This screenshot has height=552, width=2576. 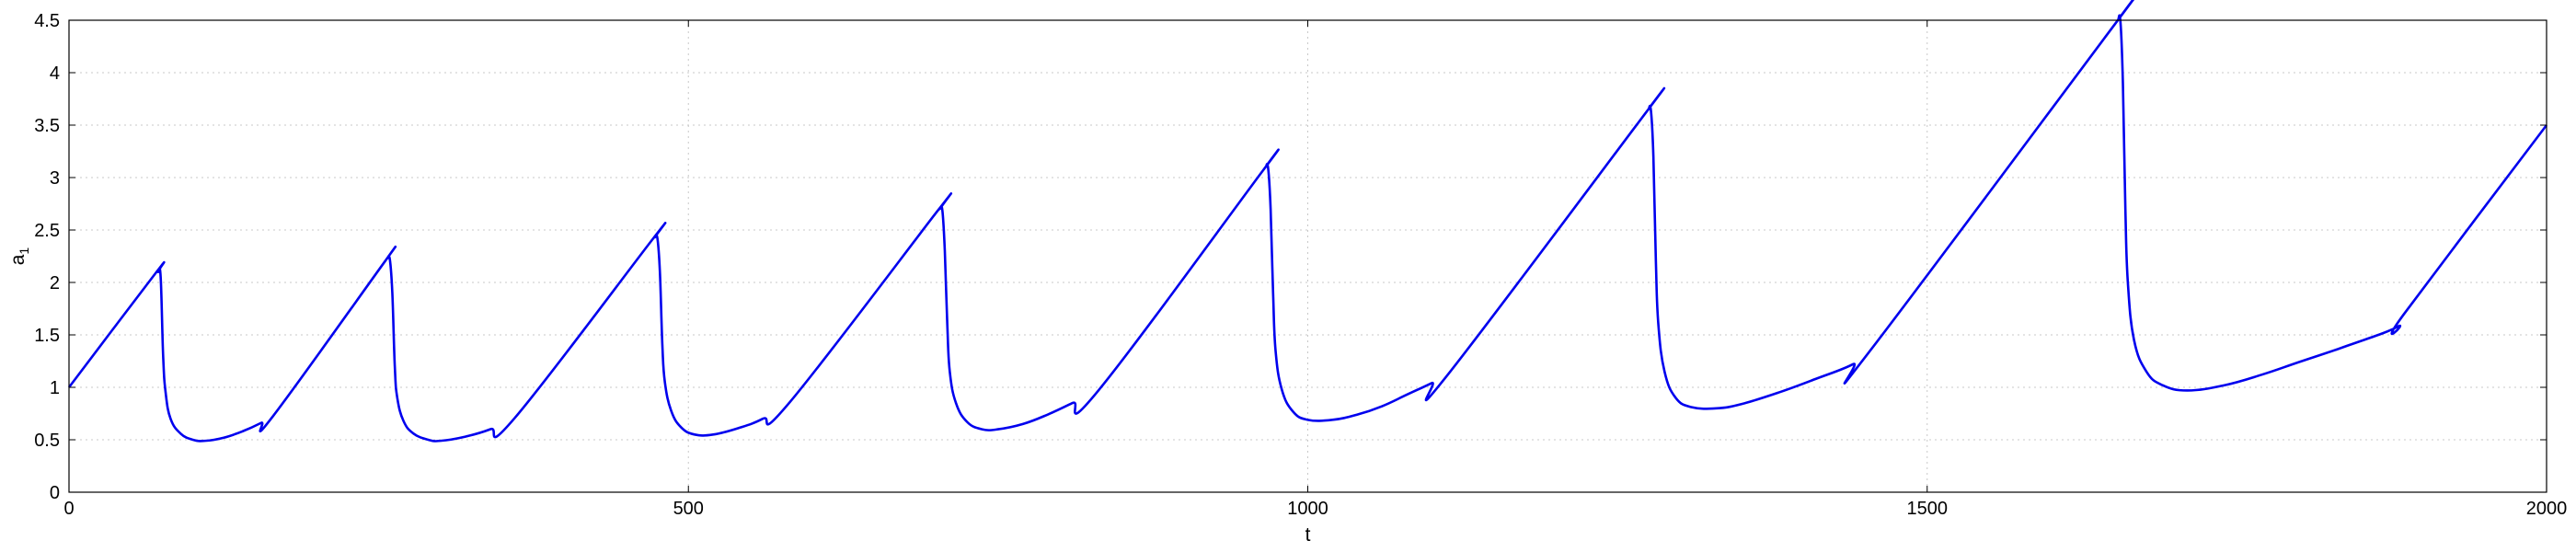 What do you see at coordinates (55, 493) in the screenshot?
I see `y-tick-label: 0` at bounding box center [55, 493].